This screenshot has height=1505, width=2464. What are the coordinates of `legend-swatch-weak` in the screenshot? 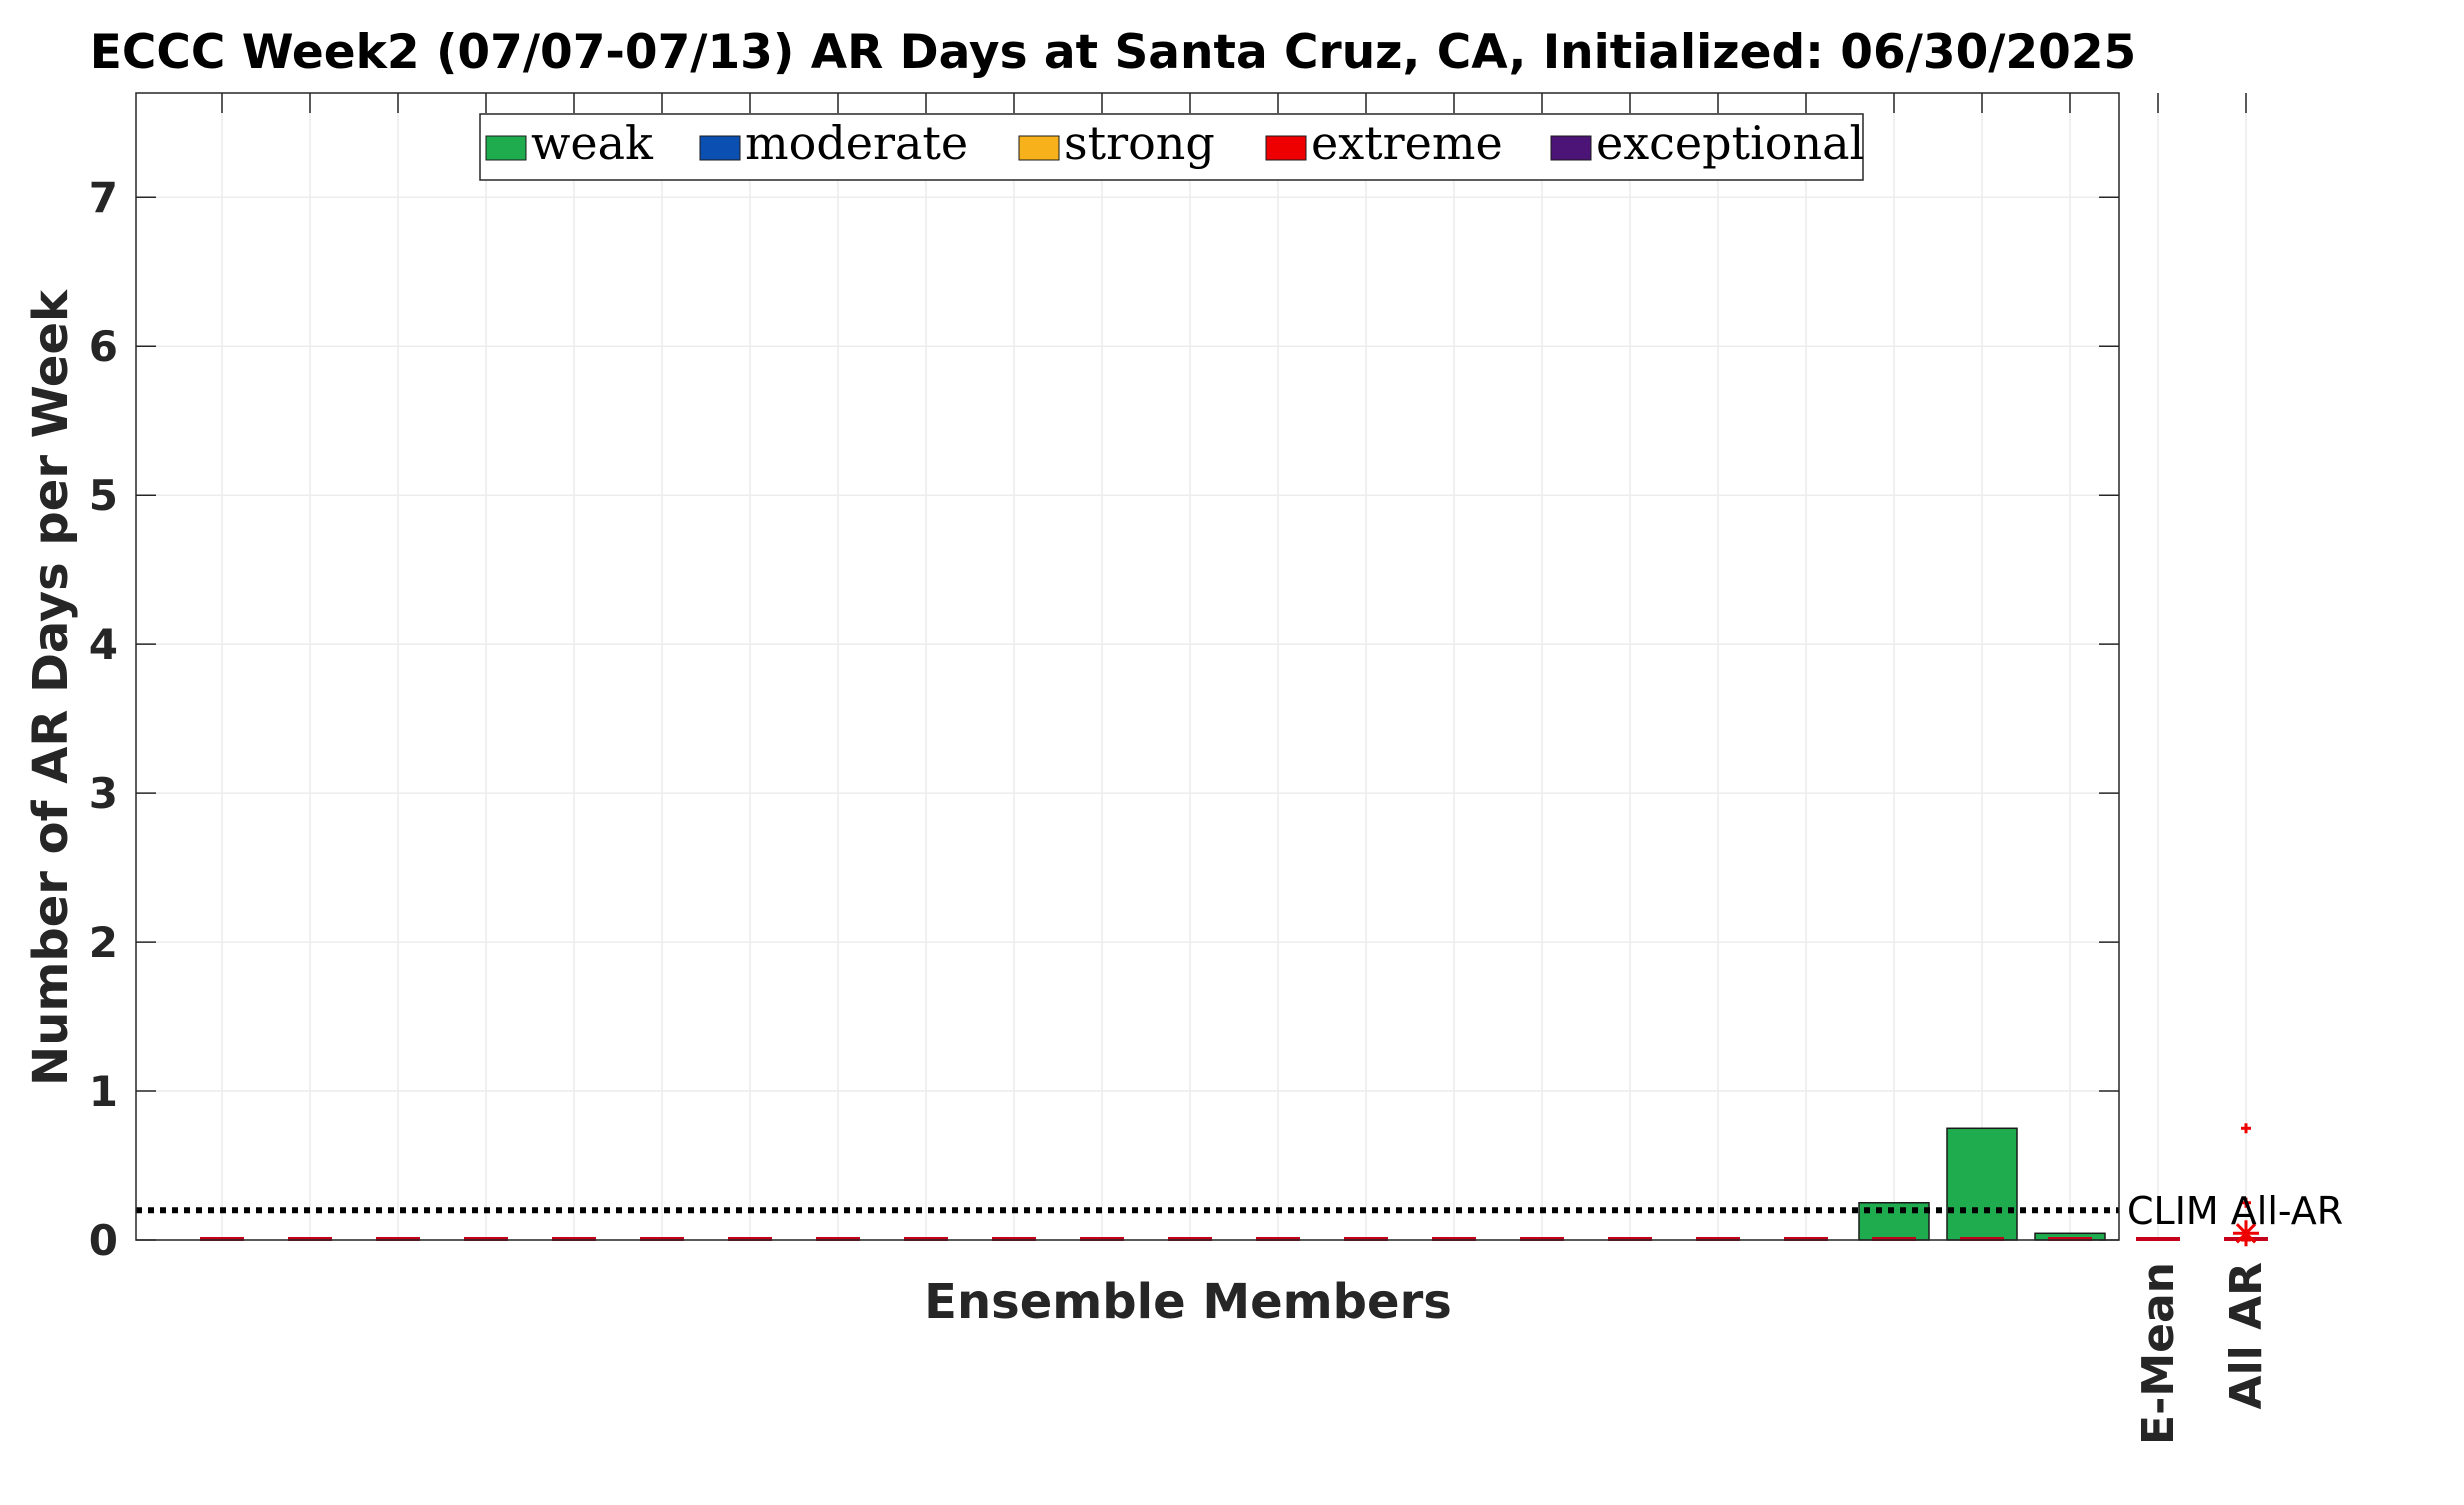 It's located at (506, 148).